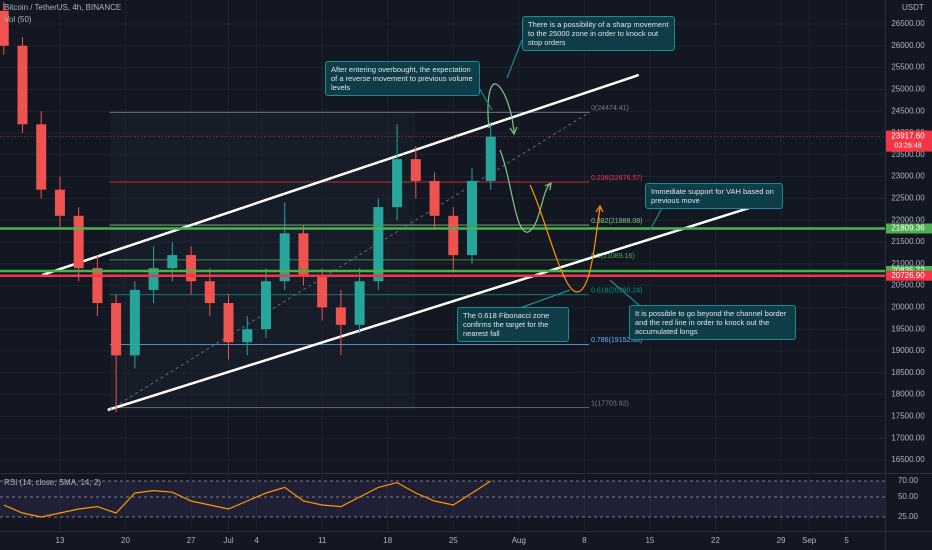 The image size is (932, 550). What do you see at coordinates (525, 191) in the screenshot?
I see `arrow-down` at bounding box center [525, 191].